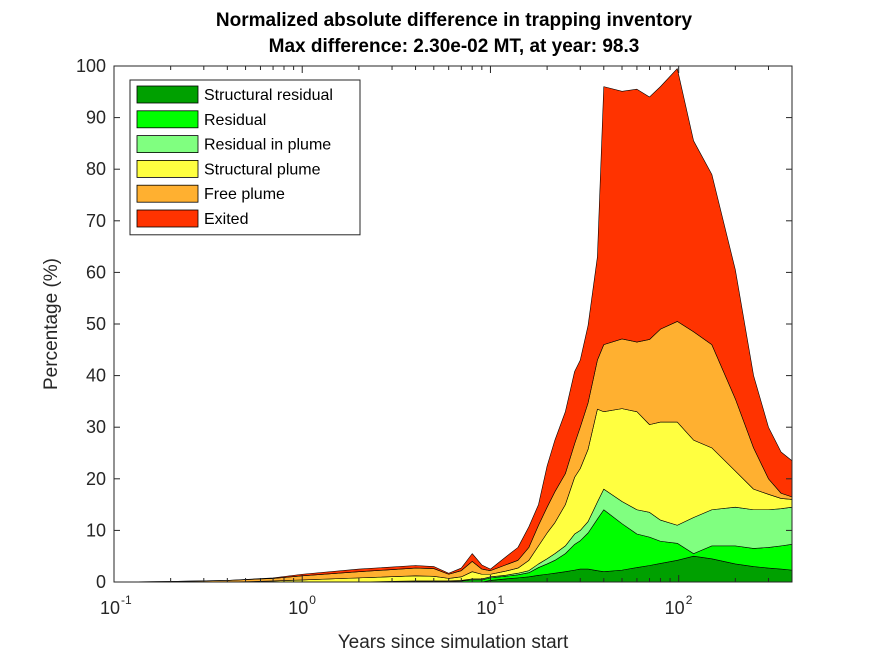  What do you see at coordinates (96, 479) in the screenshot?
I see `y-tick-label: 20` at bounding box center [96, 479].